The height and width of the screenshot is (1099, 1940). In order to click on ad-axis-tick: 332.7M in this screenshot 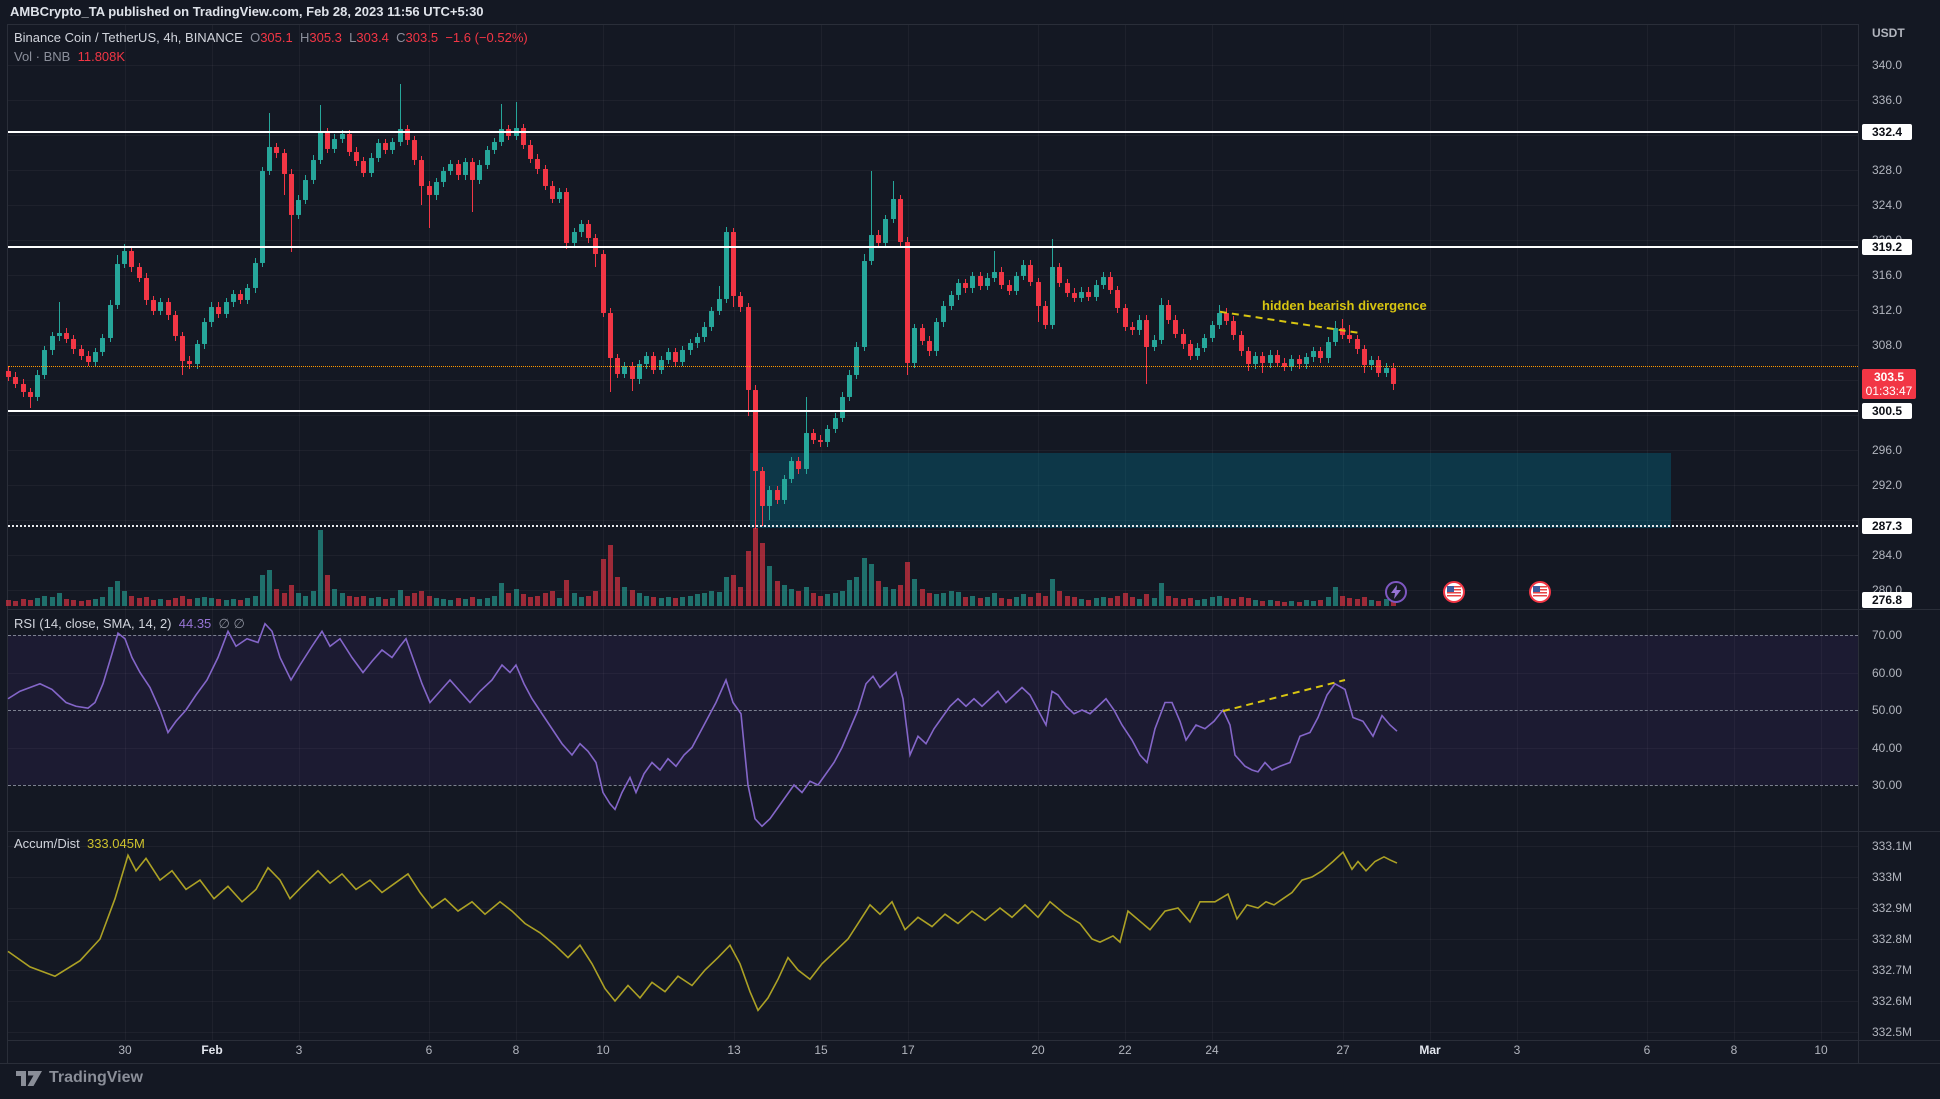, I will do `click(1892, 970)`.